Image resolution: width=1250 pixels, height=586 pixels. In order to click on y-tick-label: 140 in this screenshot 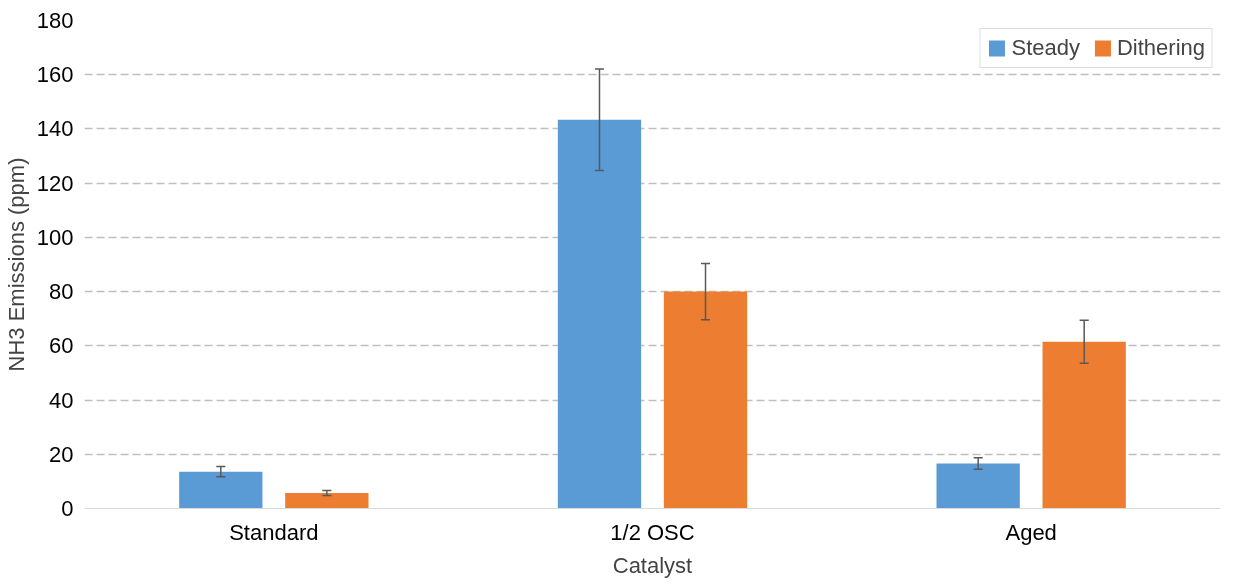, I will do `click(55, 129)`.